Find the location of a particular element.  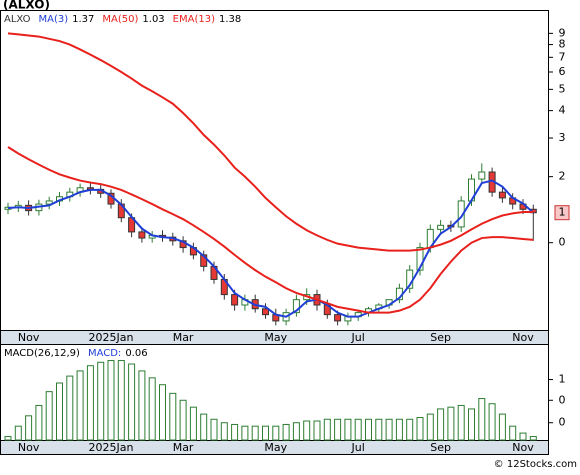

chart-title: (ALXO) is located at coordinates (26, 6).